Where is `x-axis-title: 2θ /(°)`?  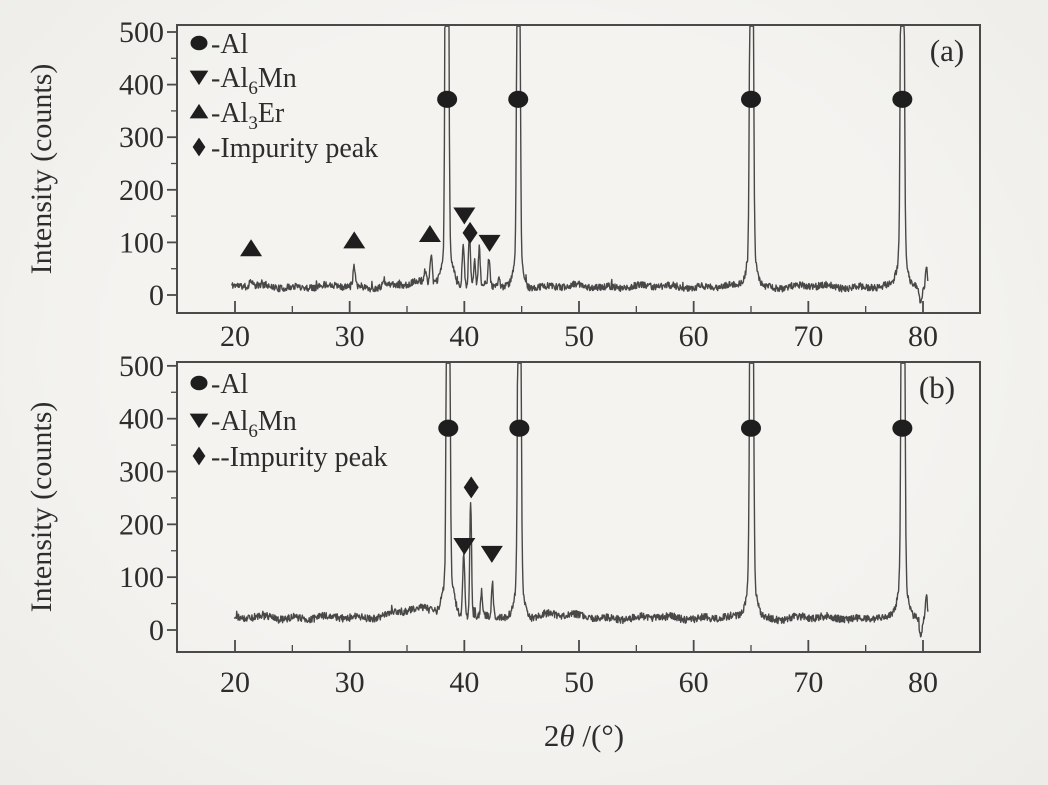 x-axis-title: 2θ /(°) is located at coordinates (584, 736).